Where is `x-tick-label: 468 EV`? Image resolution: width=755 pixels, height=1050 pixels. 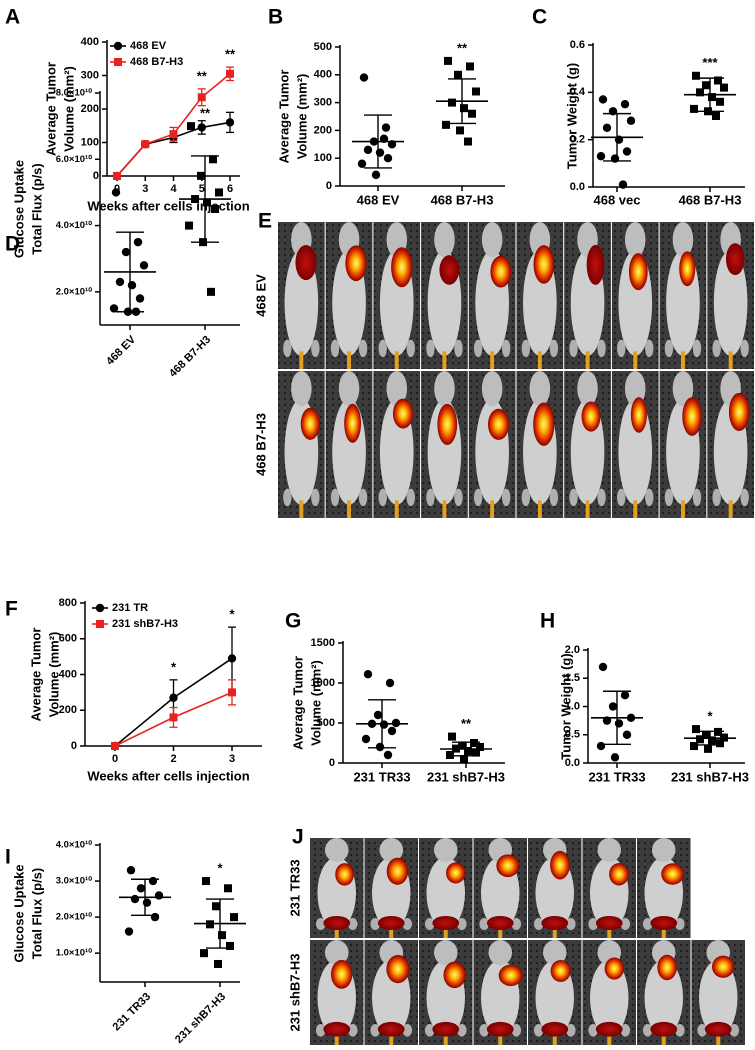 x-tick-label: 468 EV is located at coordinates (378, 199).